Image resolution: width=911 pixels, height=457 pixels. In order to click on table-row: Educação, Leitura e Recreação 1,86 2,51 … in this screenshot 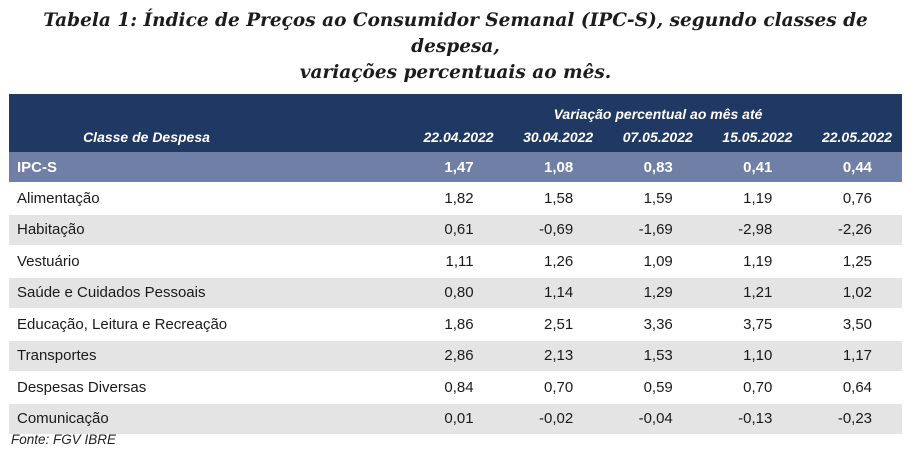, I will do `click(456, 324)`.